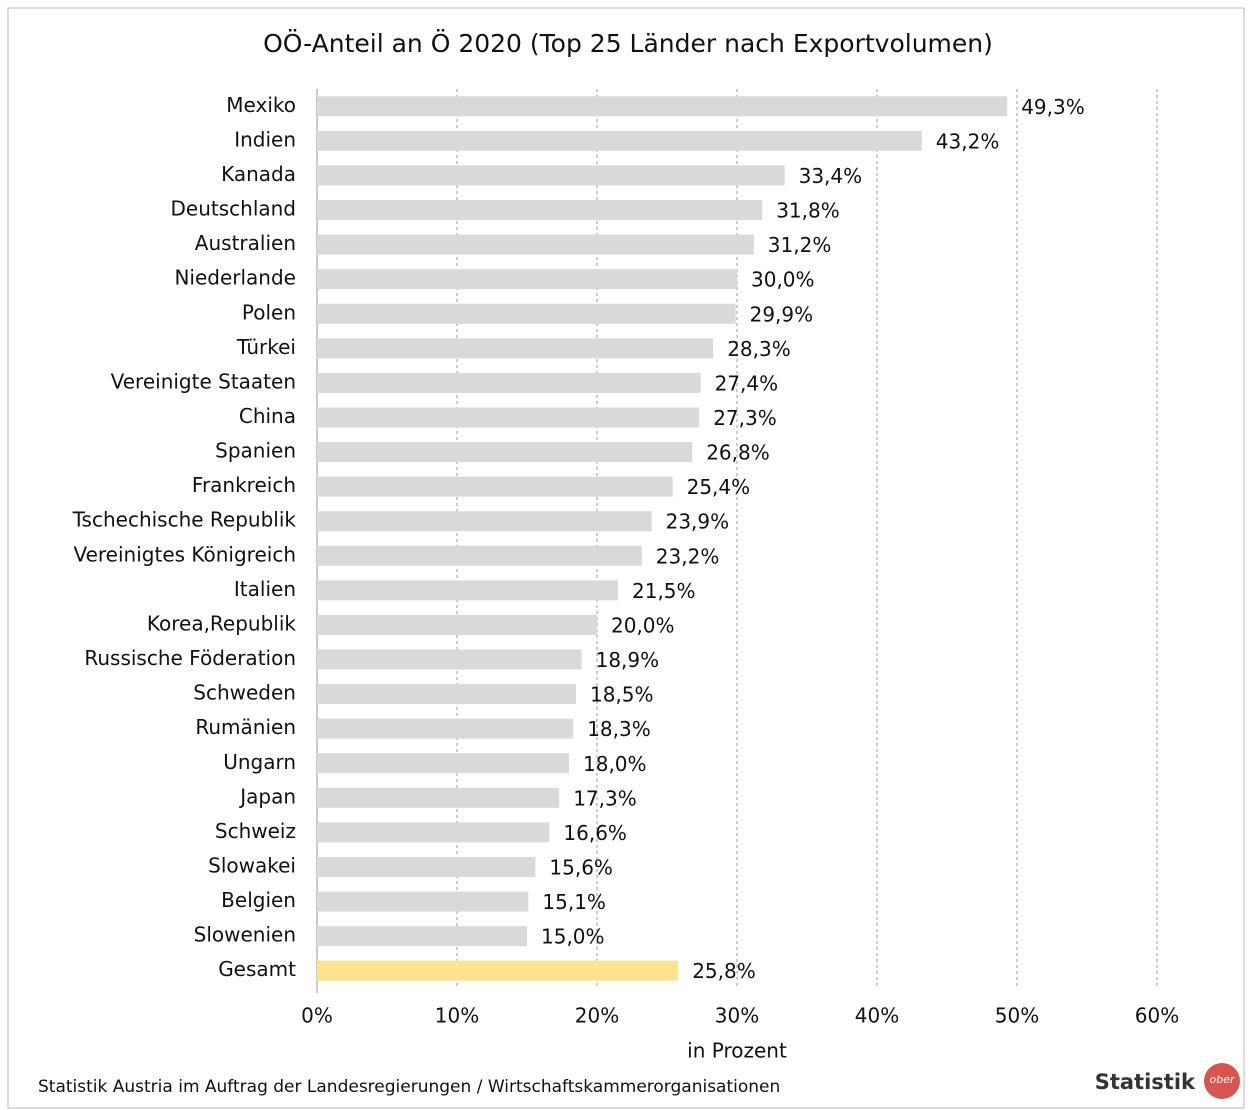 The width and height of the screenshot is (1252, 1110). What do you see at coordinates (222, 623) in the screenshot?
I see `y-tick-label: Korea,Republik` at bounding box center [222, 623].